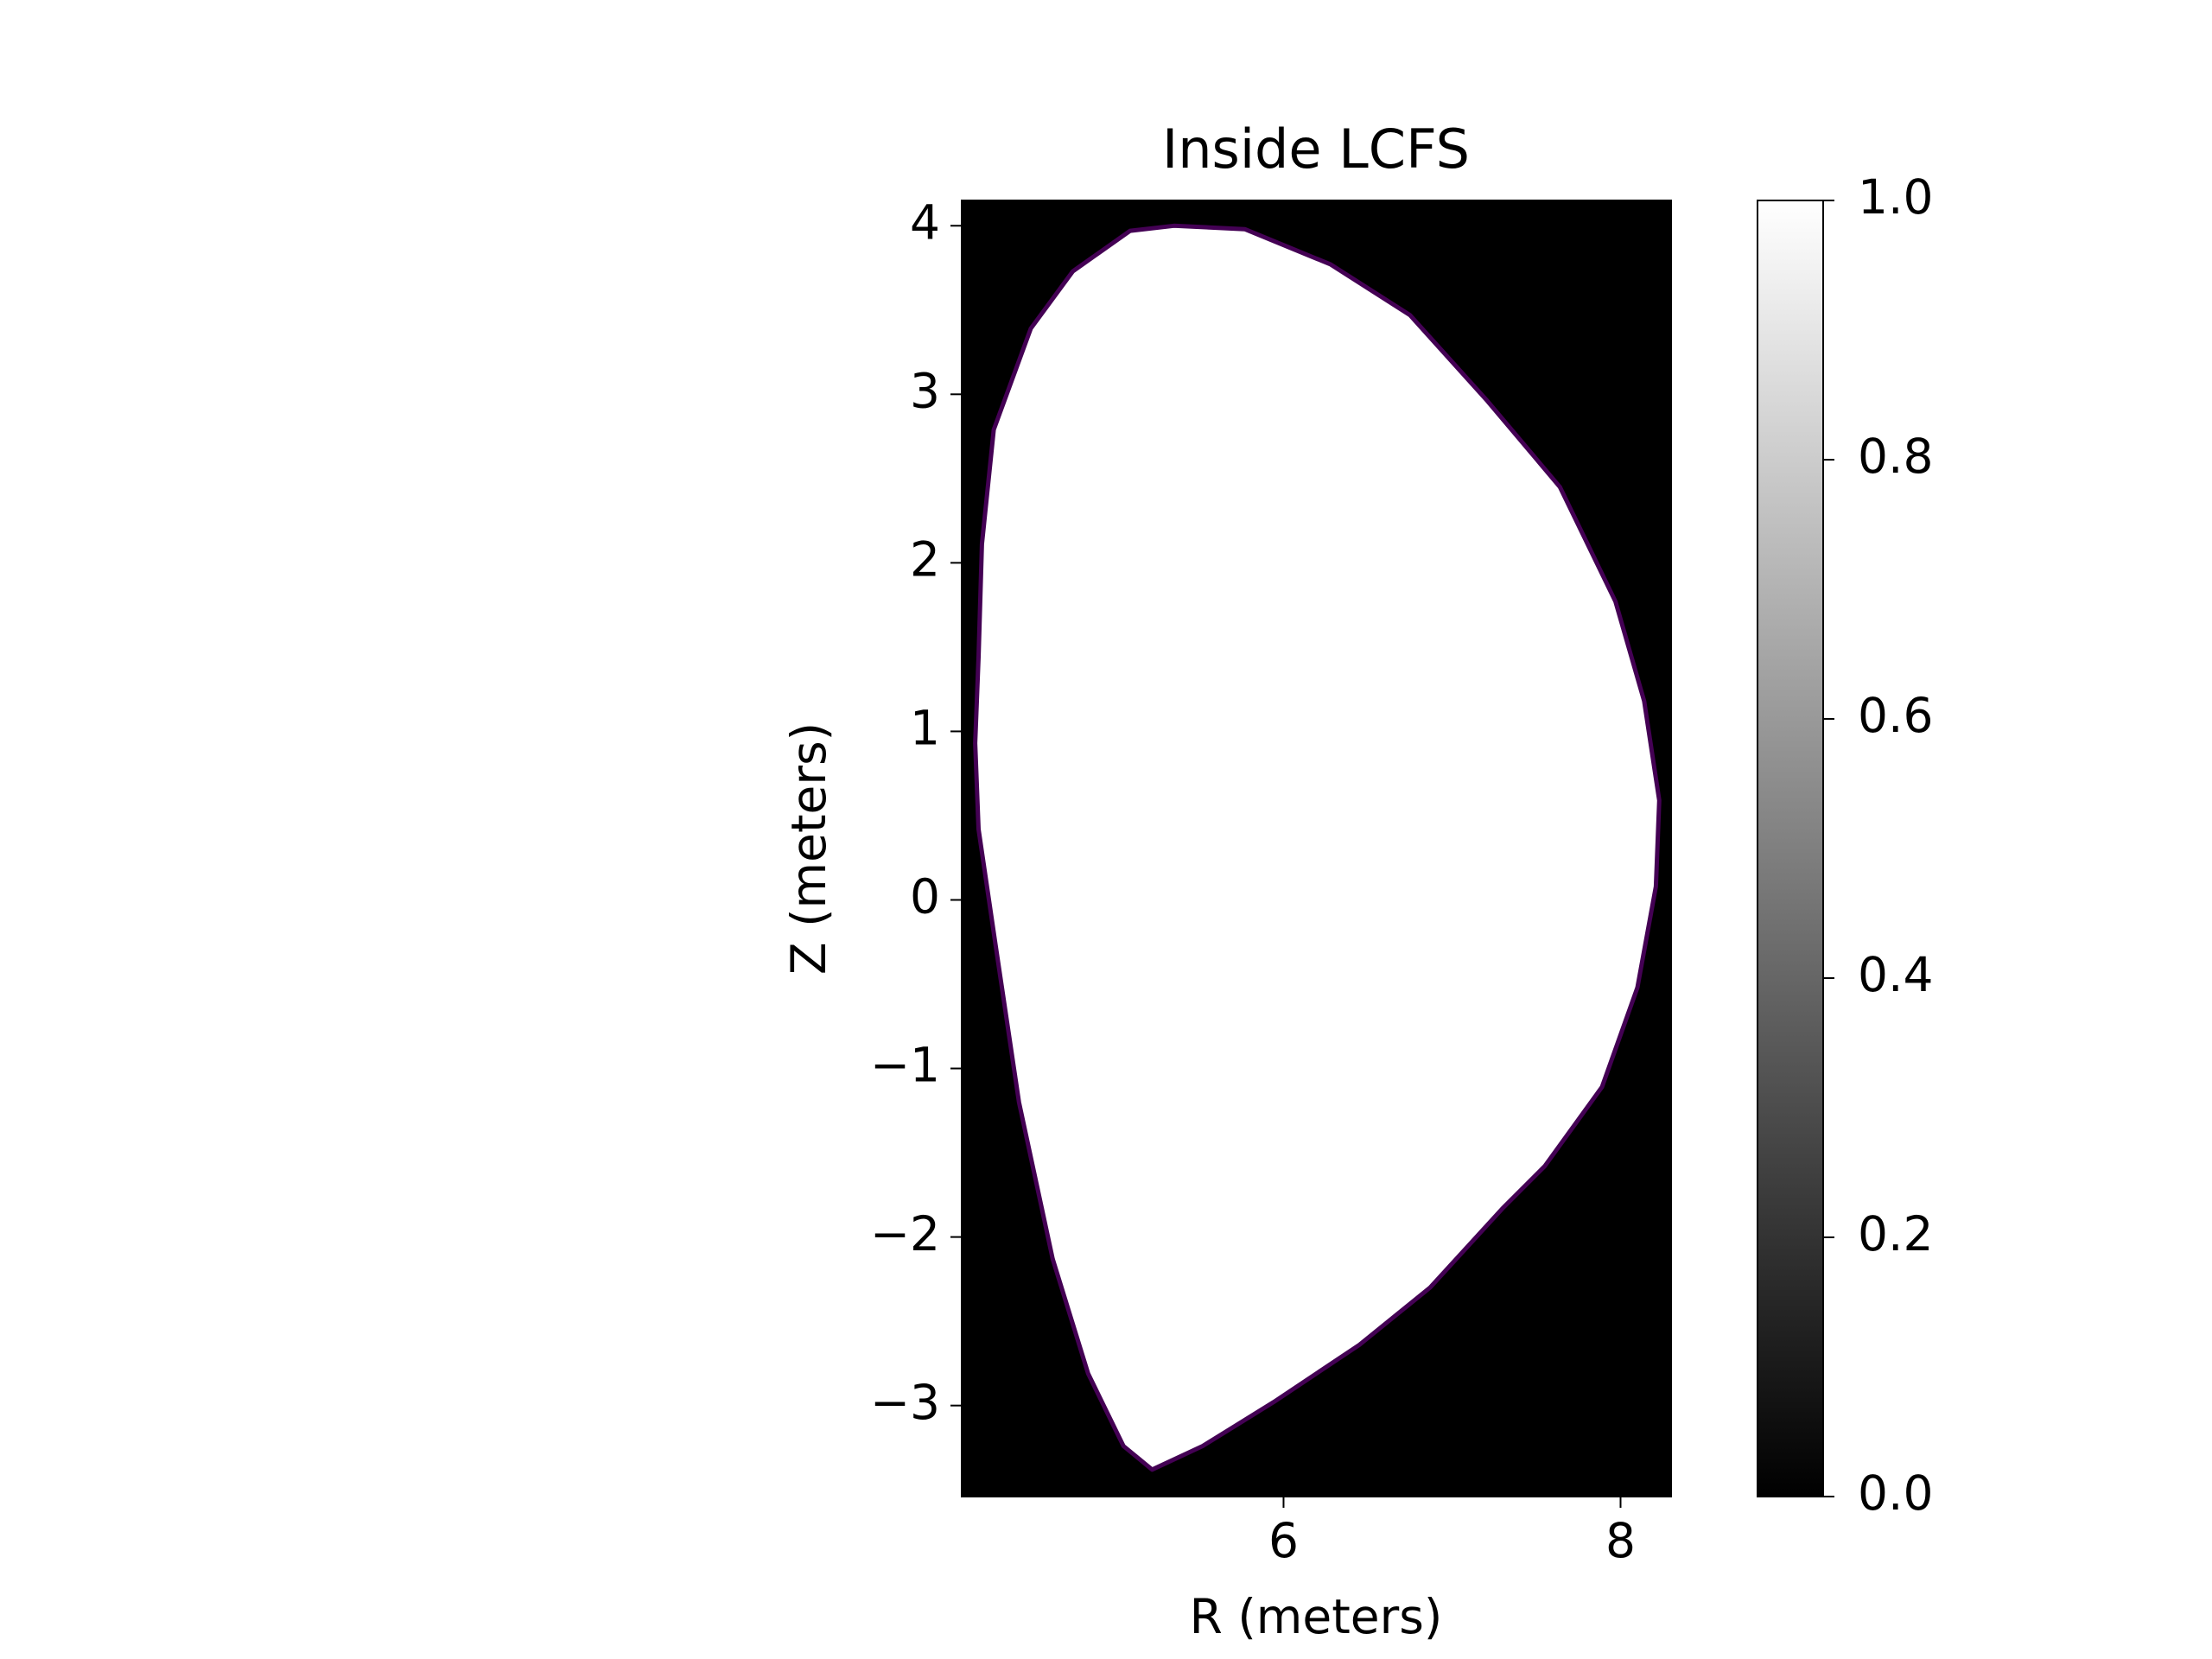  Describe the element at coordinates (925, 897) in the screenshot. I see `y-tick-label: 0` at that location.